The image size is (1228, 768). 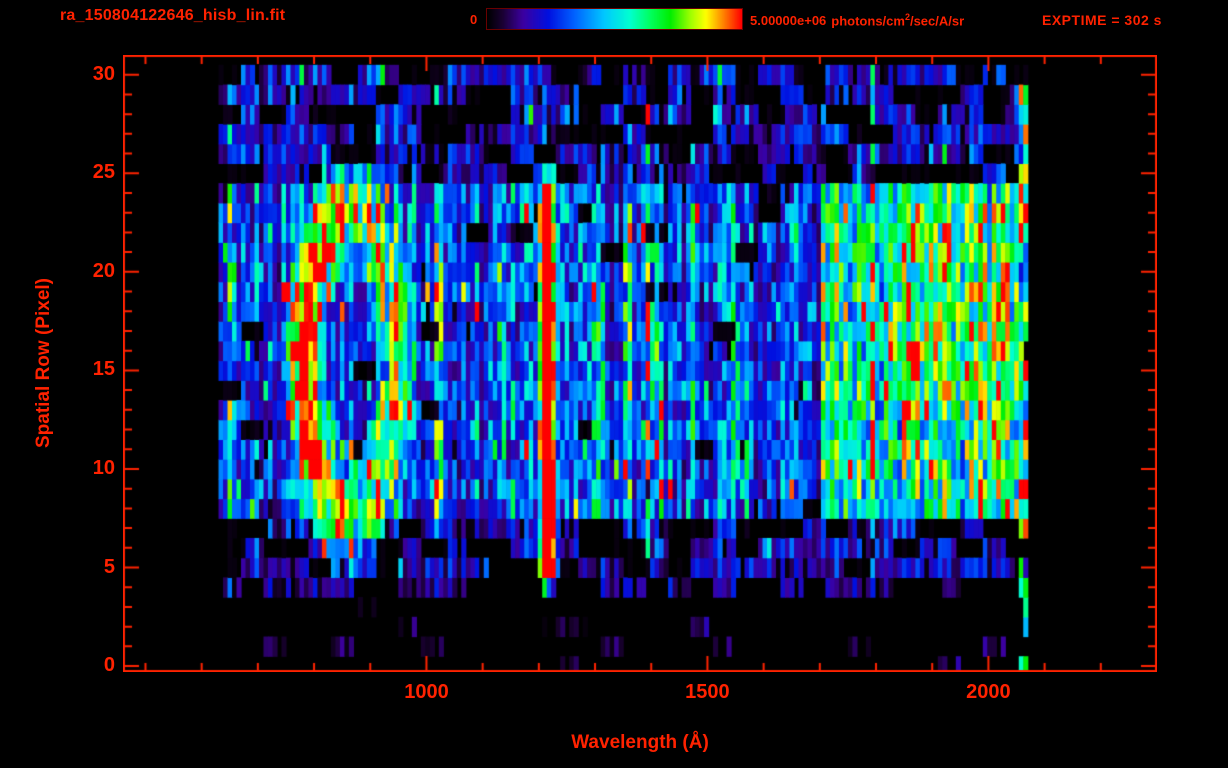 What do you see at coordinates (109, 566) in the screenshot?
I see `y-tick-label: 5` at bounding box center [109, 566].